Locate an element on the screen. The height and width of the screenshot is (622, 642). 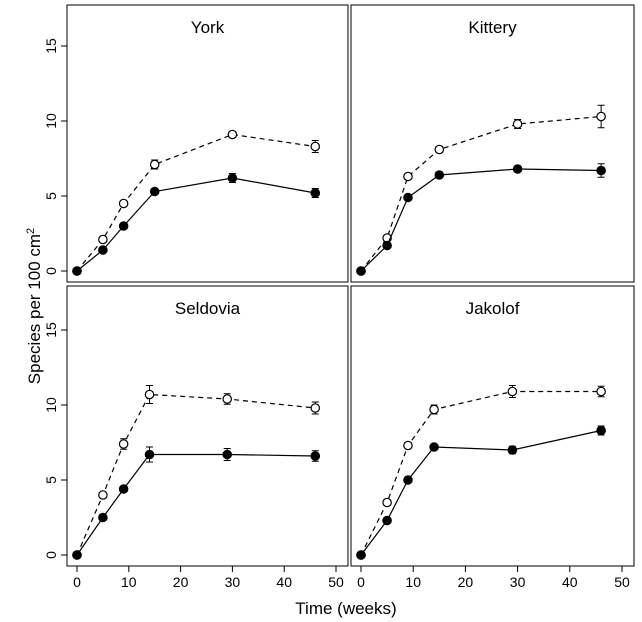
y-axis-label: Species per 100 cm2 is located at coordinates (34, 306).